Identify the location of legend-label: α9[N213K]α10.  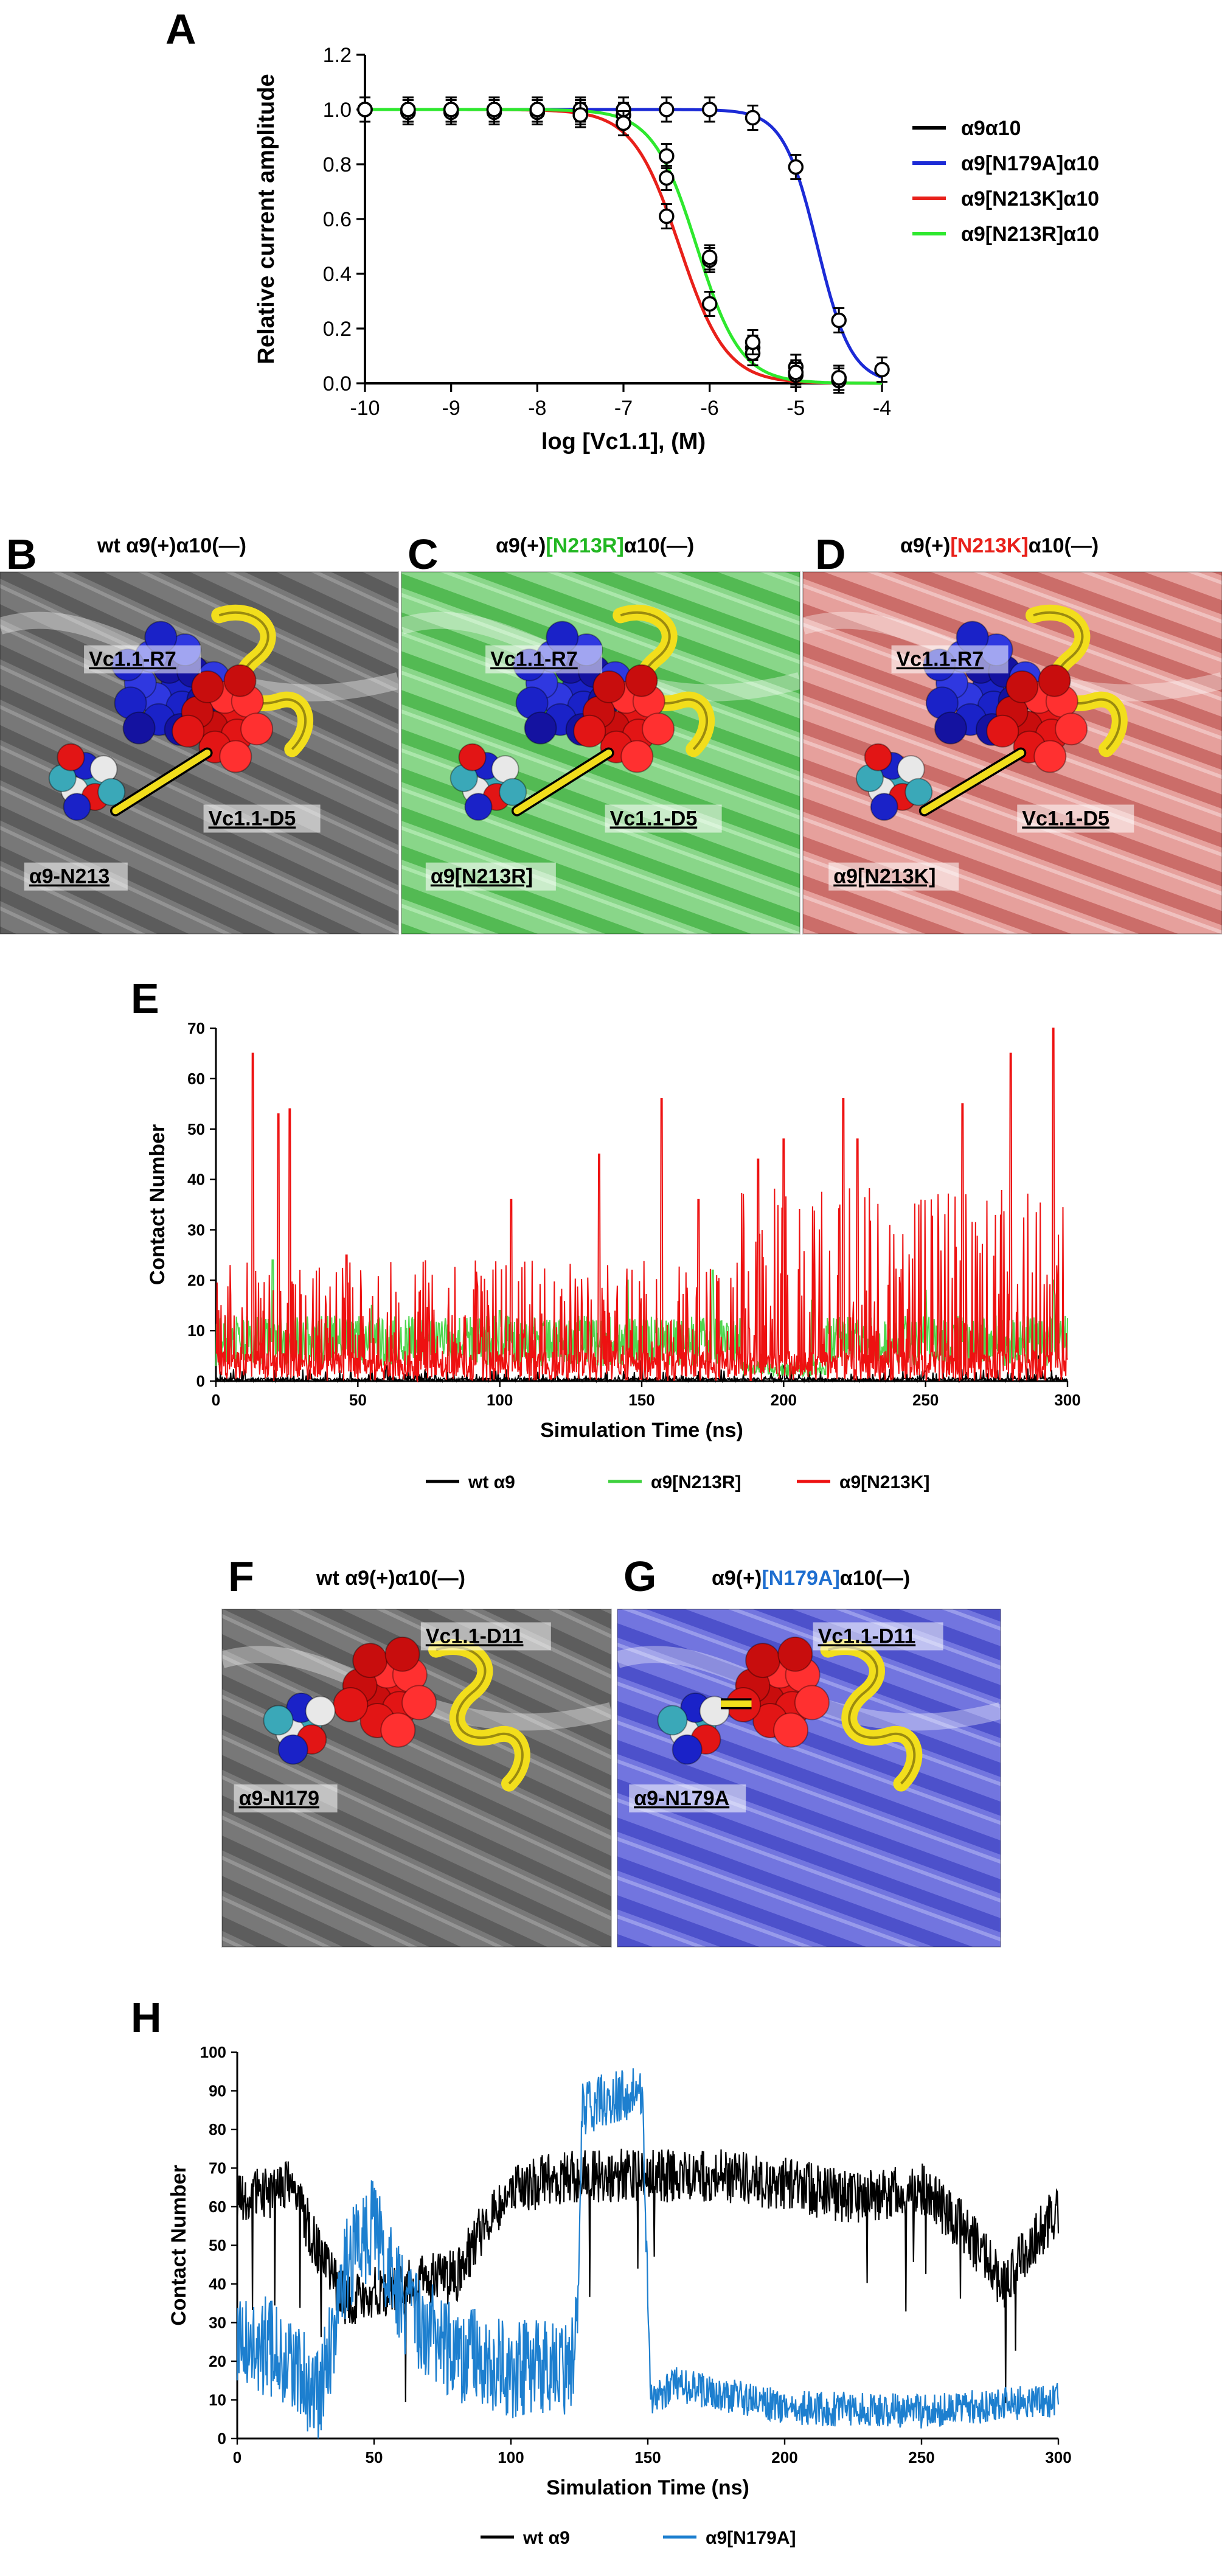
(1030, 199).